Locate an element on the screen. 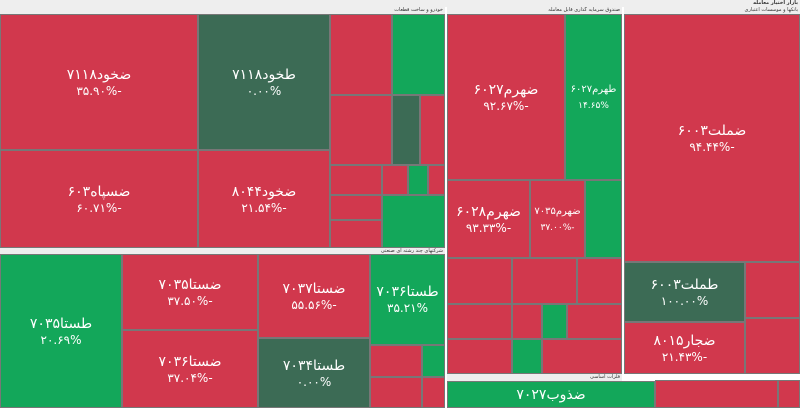 This screenshot has width=800, height=408. tile-label: ضخود۸۰۴۴ is located at coordinates (264, 191).